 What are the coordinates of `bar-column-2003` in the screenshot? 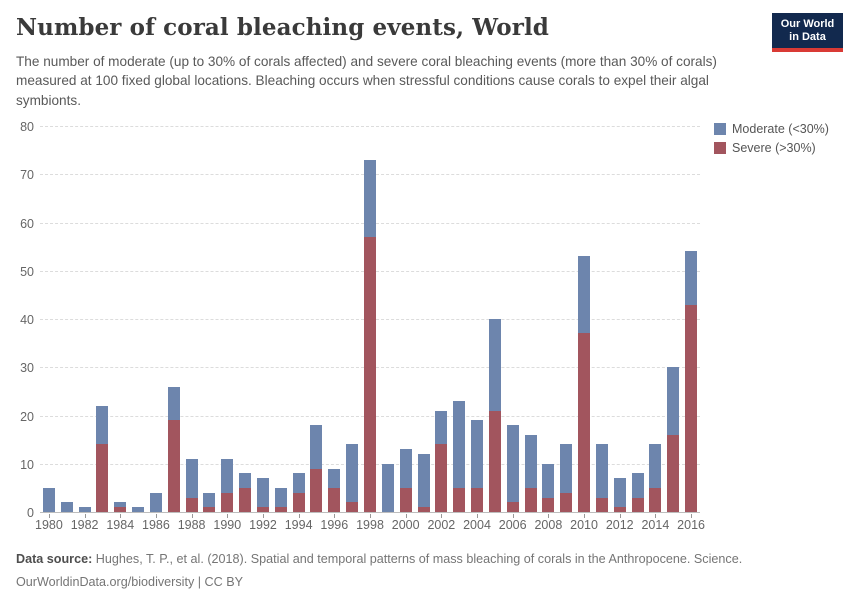 It's located at (459, 319).